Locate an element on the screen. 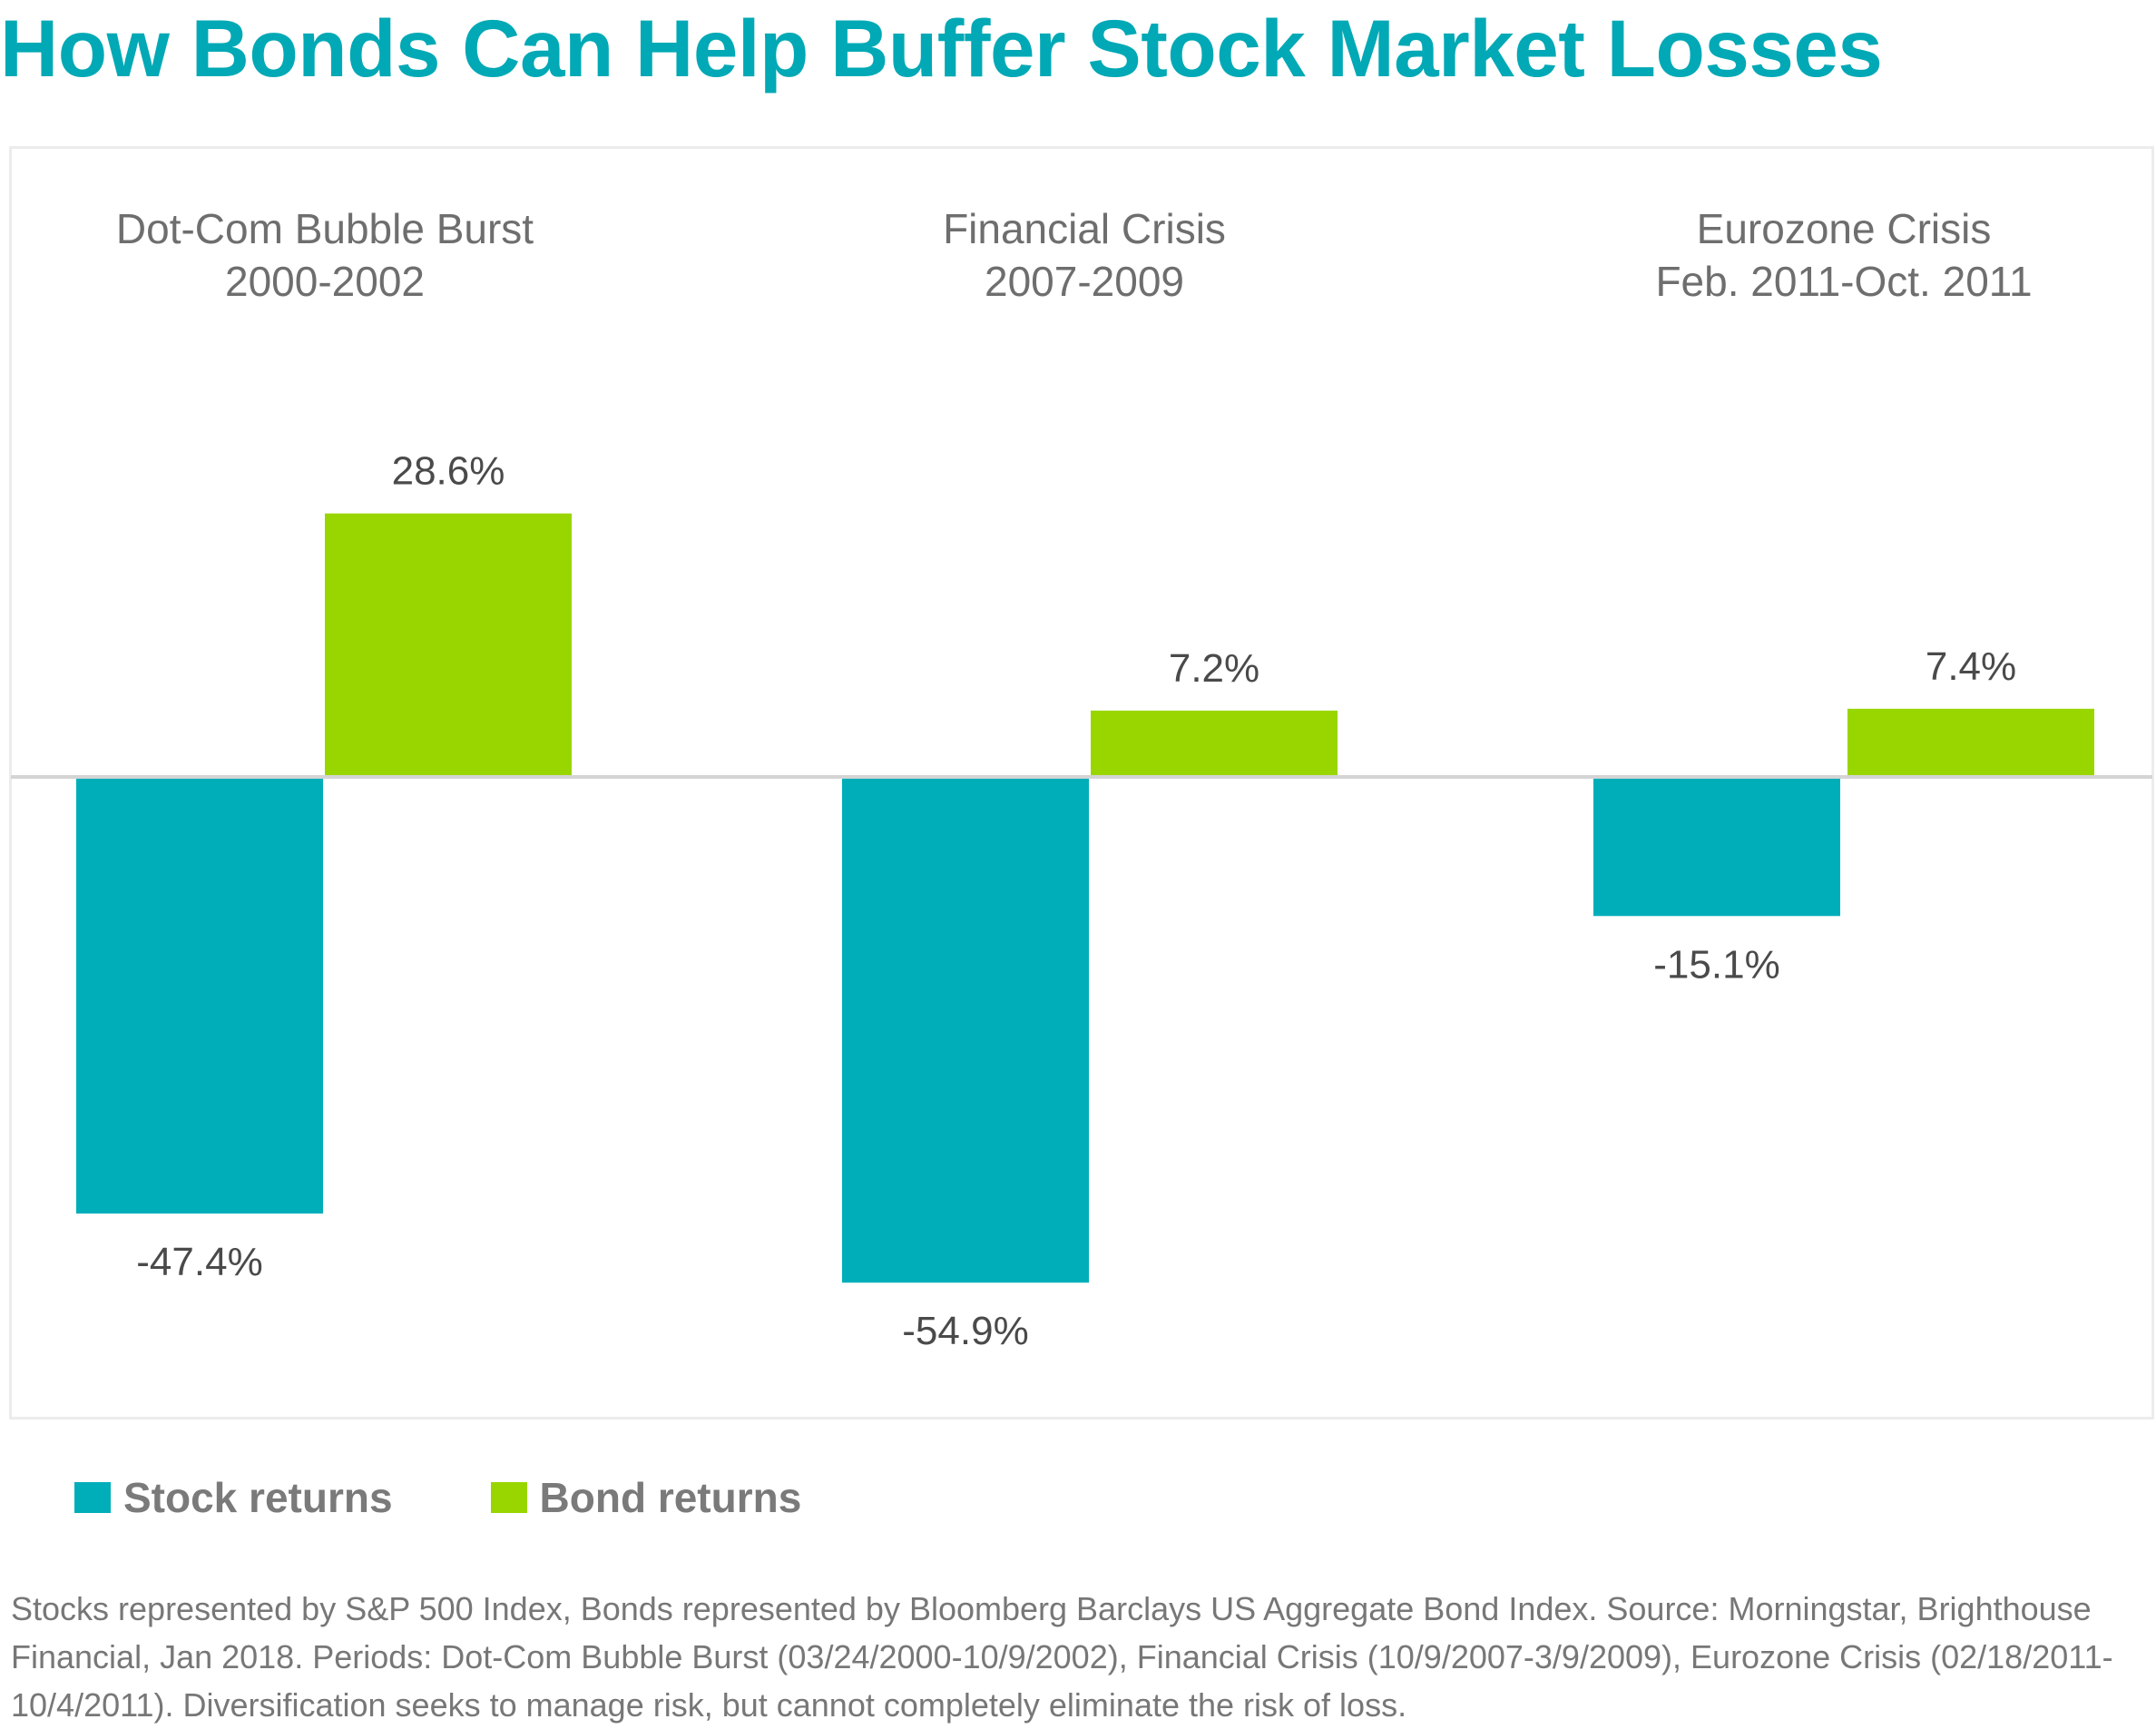 Image resolution: width=2156 pixels, height=1729 pixels. category-label: Eurozone Crisis is located at coordinates (1844, 228).